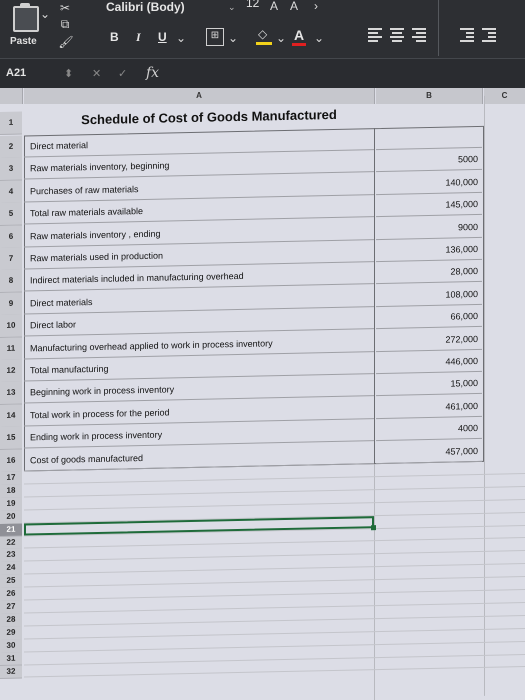 This screenshot has width=525, height=700. I want to click on cell-b8: 28,000, so click(429, 272).